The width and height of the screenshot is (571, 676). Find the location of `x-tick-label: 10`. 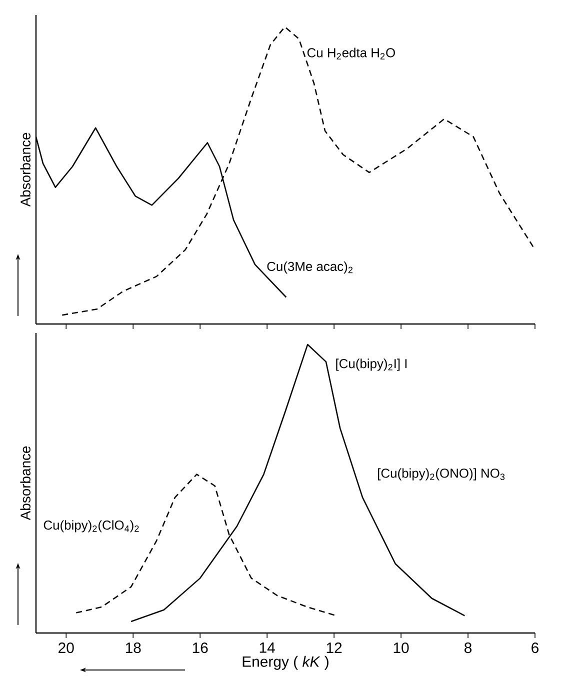

x-tick-label: 10 is located at coordinates (401, 648).